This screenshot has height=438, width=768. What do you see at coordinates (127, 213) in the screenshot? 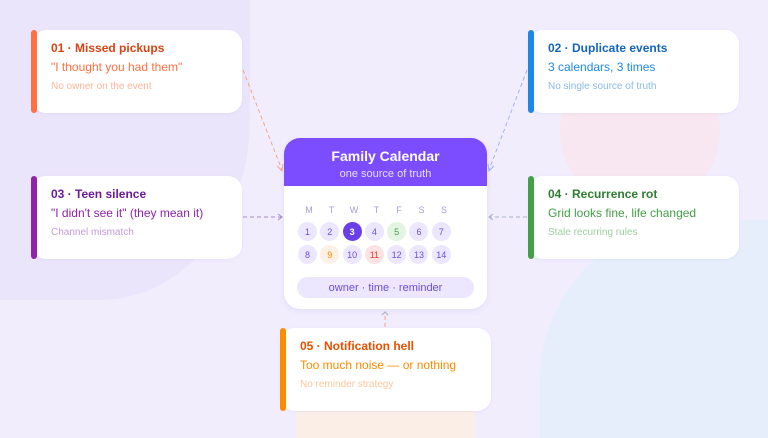
I see `card-quote: "I didn't see it" (they mean it)` at bounding box center [127, 213].